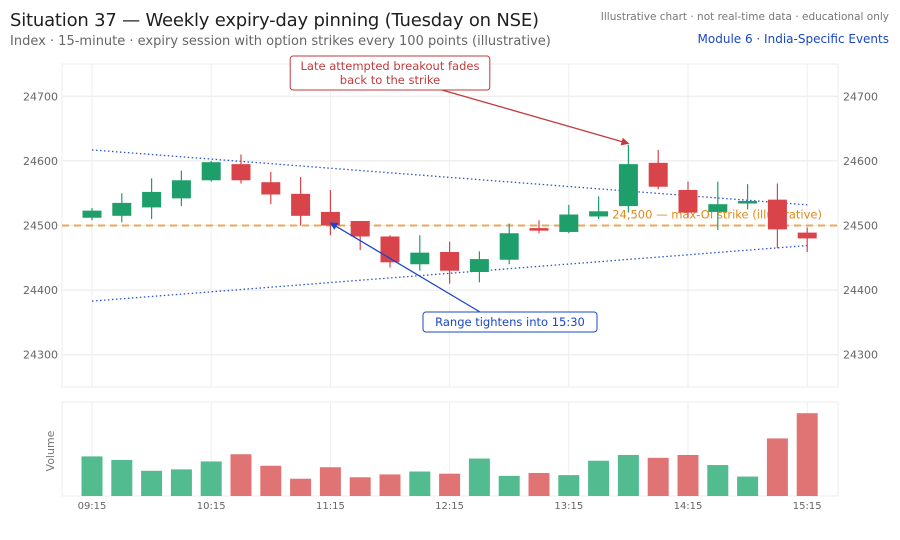  Describe the element at coordinates (860, 355) in the screenshot. I see `y-tick-label-right: 24300` at that location.